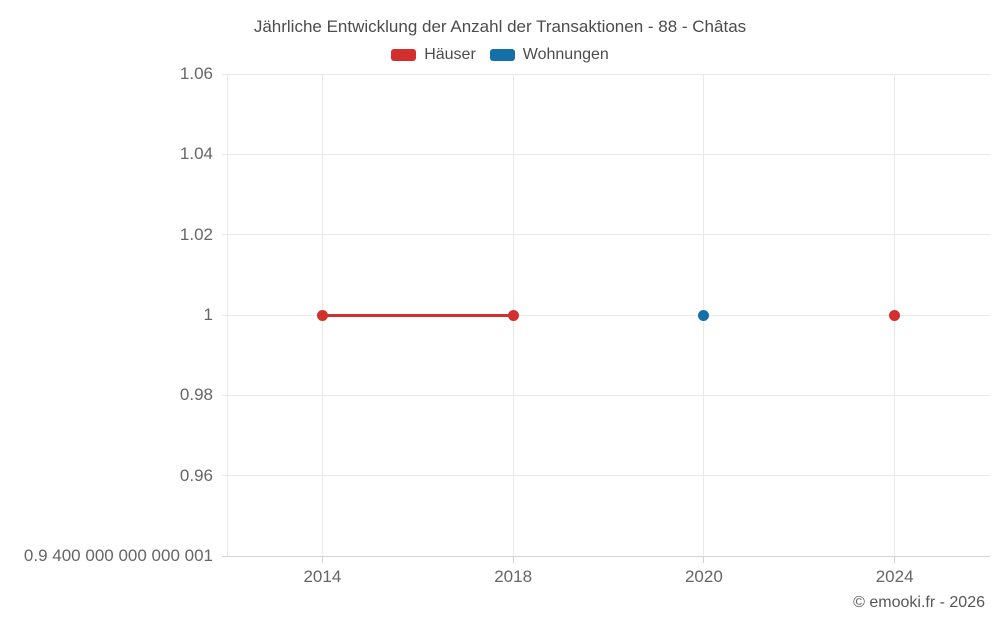 The width and height of the screenshot is (1000, 625). Describe the element at coordinates (919, 602) in the screenshot. I see `copyright: © emooki.fr - 2026` at that location.